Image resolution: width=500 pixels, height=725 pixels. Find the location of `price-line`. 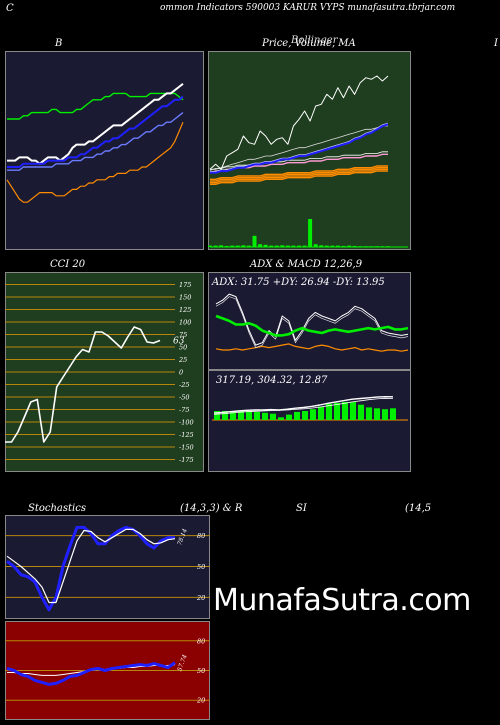

price-line is located at coordinates (299, 122).